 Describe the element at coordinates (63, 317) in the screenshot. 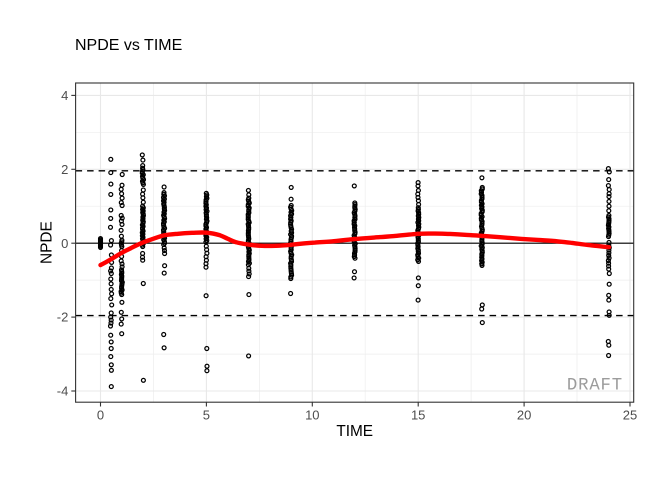

I see `svg-text: -2` at that location.